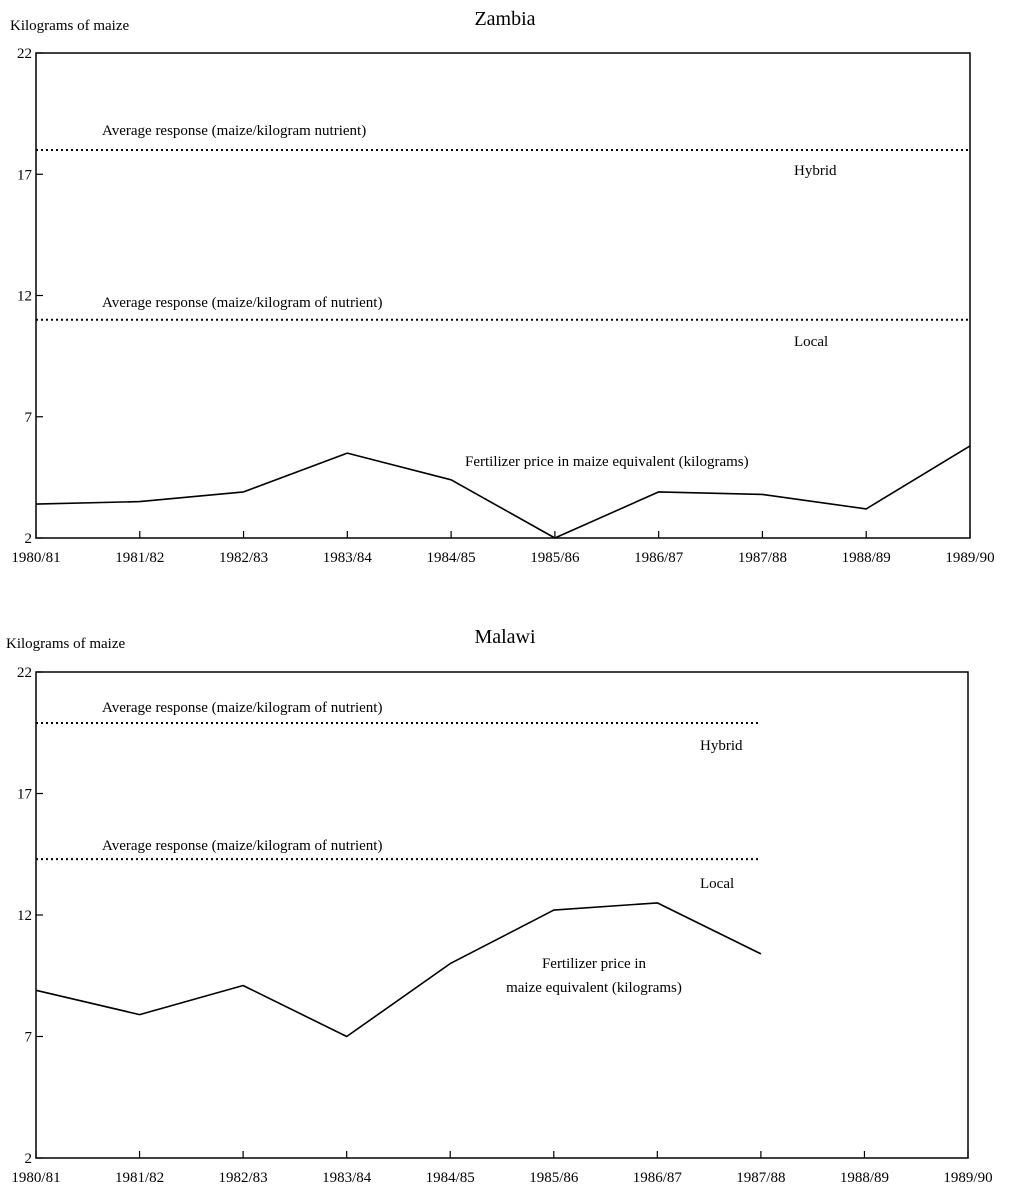 The height and width of the screenshot is (1190, 1015). What do you see at coordinates (243, 558) in the screenshot?
I see `zambia-x-tick-label: 1982/83` at bounding box center [243, 558].